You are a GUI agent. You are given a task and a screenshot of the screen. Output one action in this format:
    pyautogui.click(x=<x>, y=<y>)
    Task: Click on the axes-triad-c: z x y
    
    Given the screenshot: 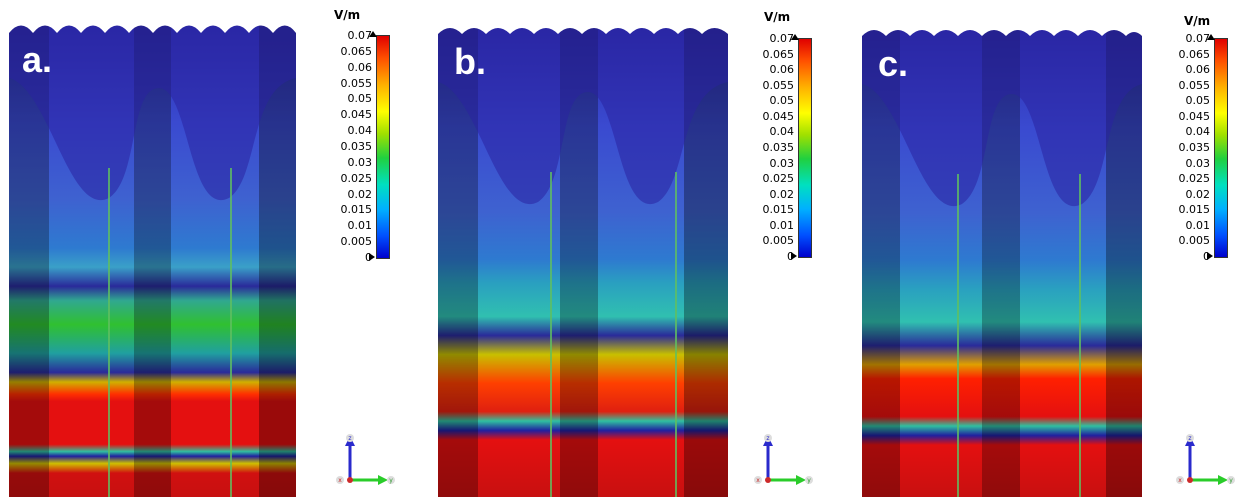 What is the action you would take?
    pyautogui.click(x=1206, y=460)
    